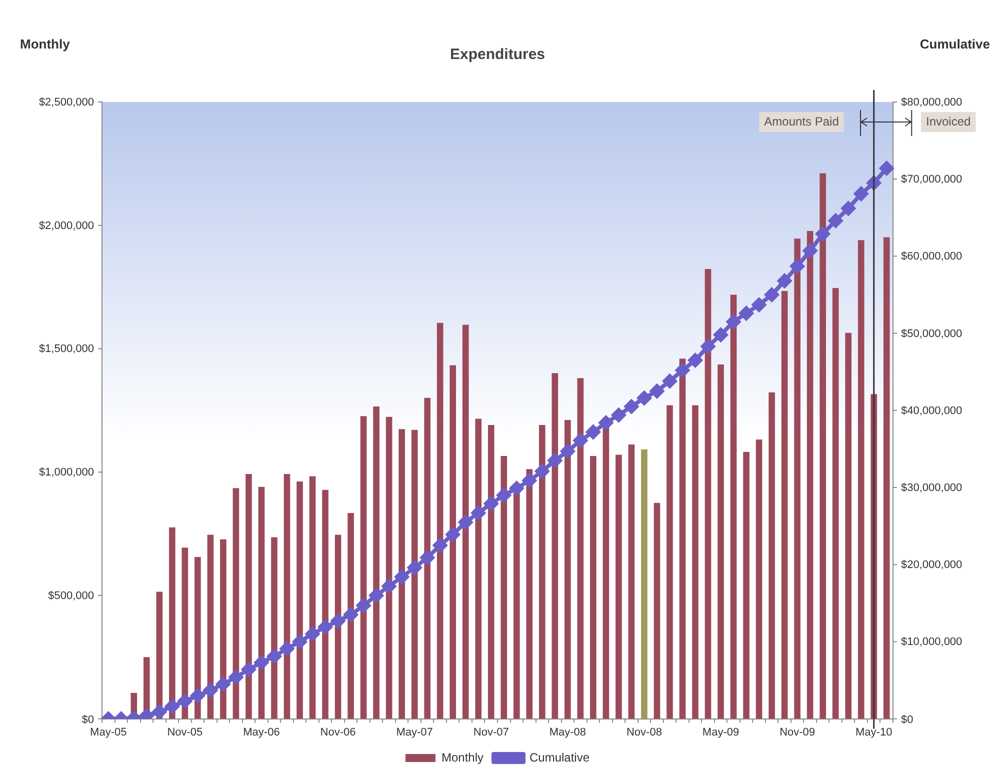 This screenshot has height=784, width=997. I want to click on x-tick-label: Nov-07, so click(491, 732).